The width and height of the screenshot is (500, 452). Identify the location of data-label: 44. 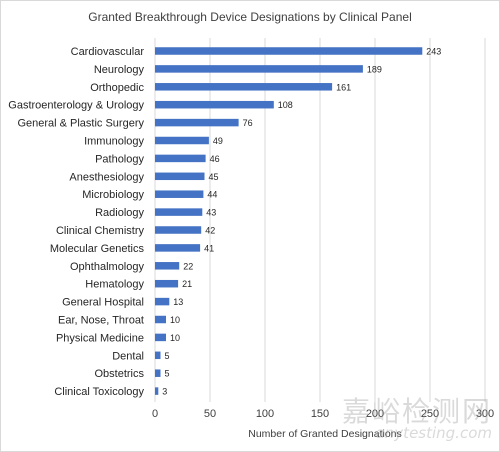
(212, 195).